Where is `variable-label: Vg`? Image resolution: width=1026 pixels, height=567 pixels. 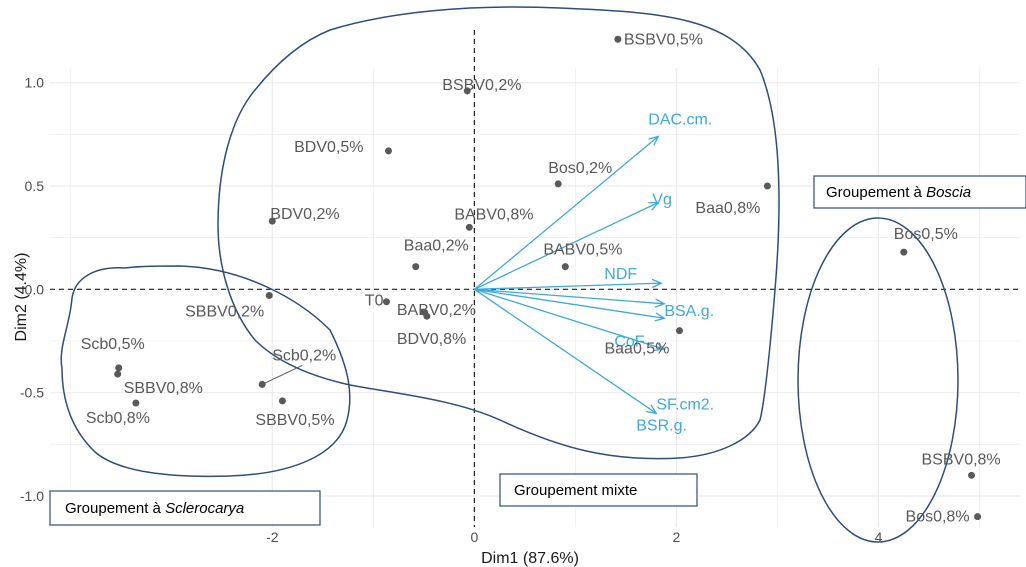 variable-label: Vg is located at coordinates (662, 200).